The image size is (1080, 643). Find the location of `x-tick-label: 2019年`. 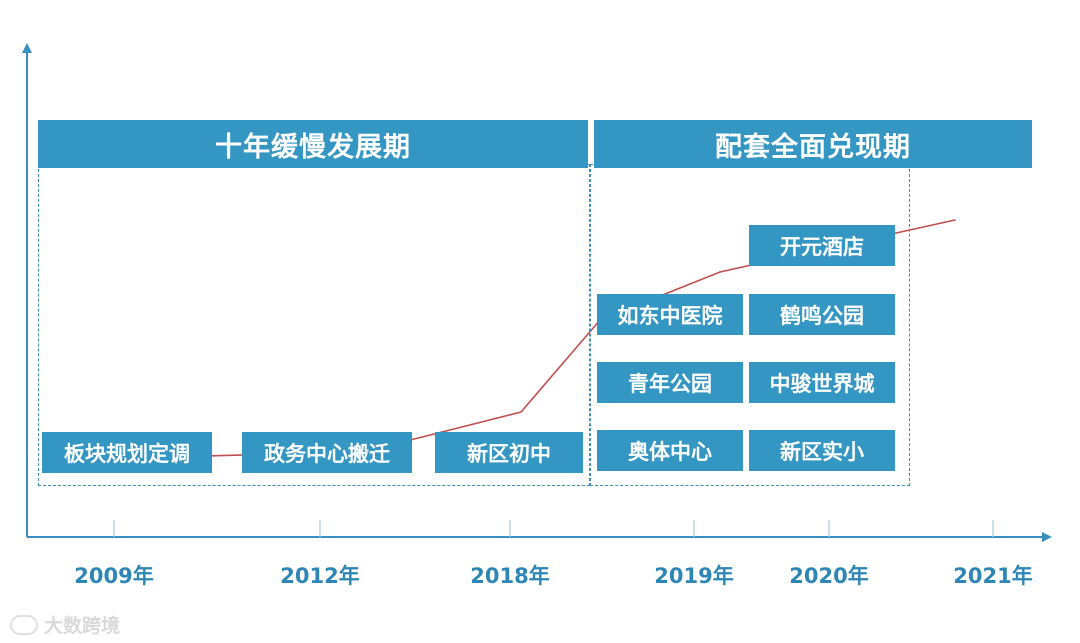

x-tick-label: 2019年 is located at coordinates (694, 576).